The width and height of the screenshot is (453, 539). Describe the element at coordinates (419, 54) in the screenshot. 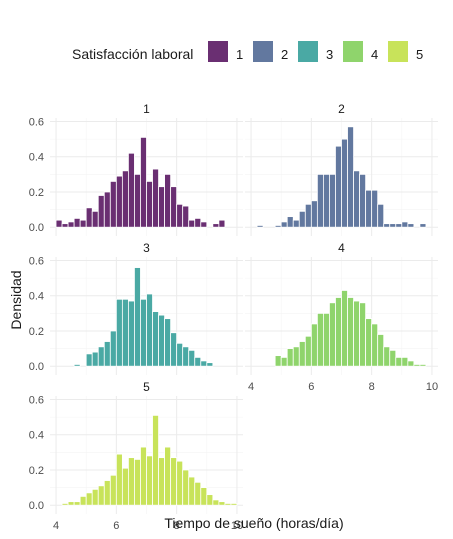

I see `legend-label-5: 5` at that location.